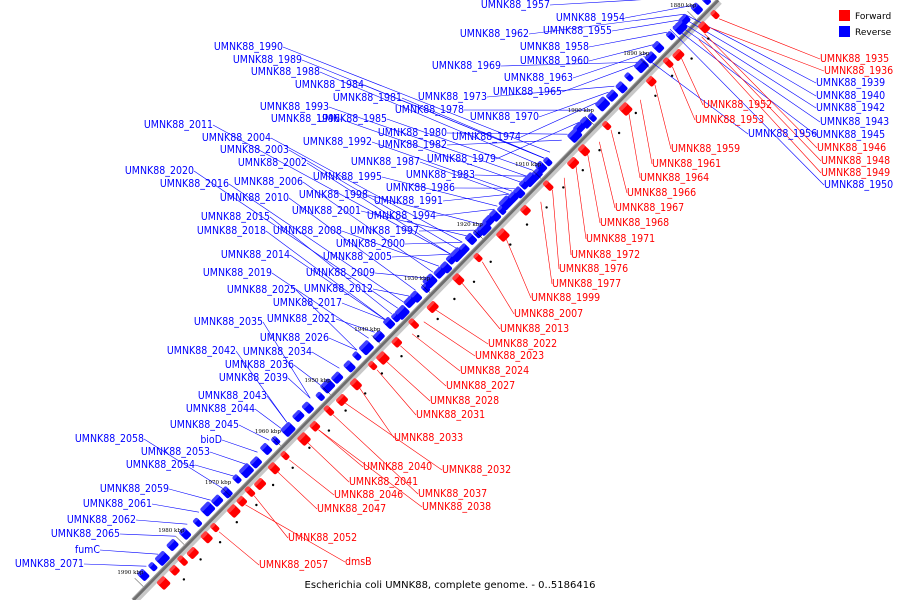  What do you see at coordinates (851, 148) in the screenshot?
I see `forward-label: UMNK88_1946` at bounding box center [851, 148].